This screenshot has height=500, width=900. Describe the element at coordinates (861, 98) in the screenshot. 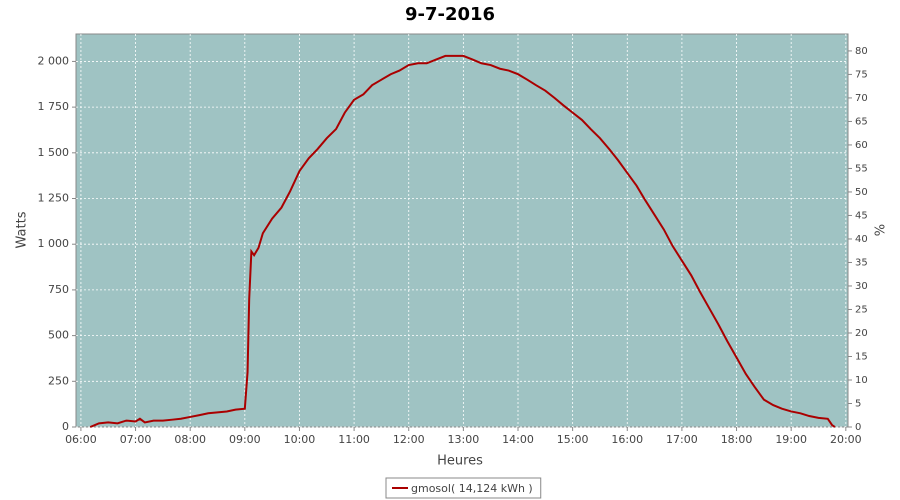

I see `y2-tick-label: 70` at that location.